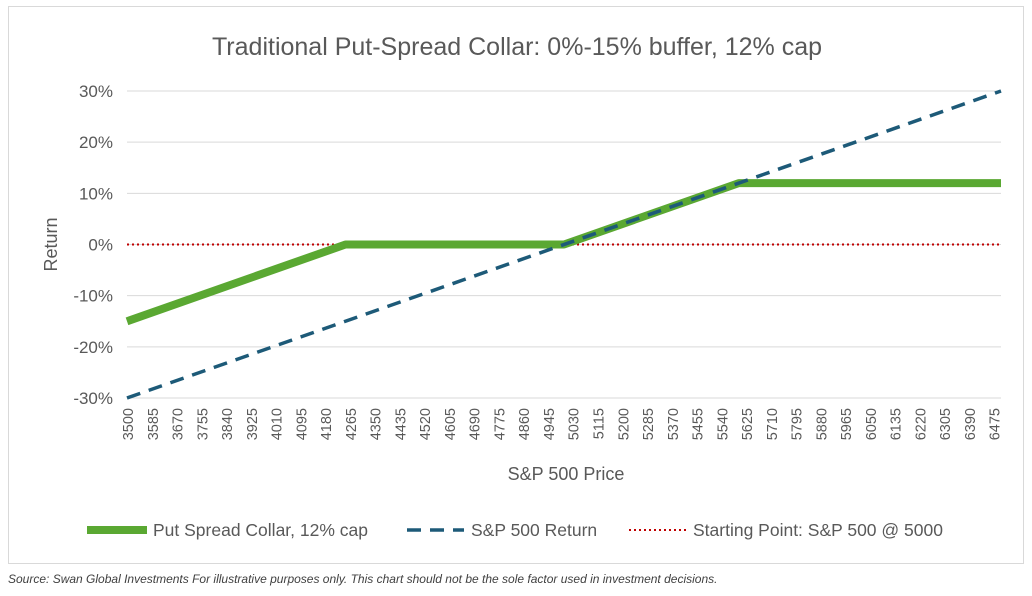 The image size is (1032, 596). I want to click on x-tick-label: 5455, so click(699, 424).